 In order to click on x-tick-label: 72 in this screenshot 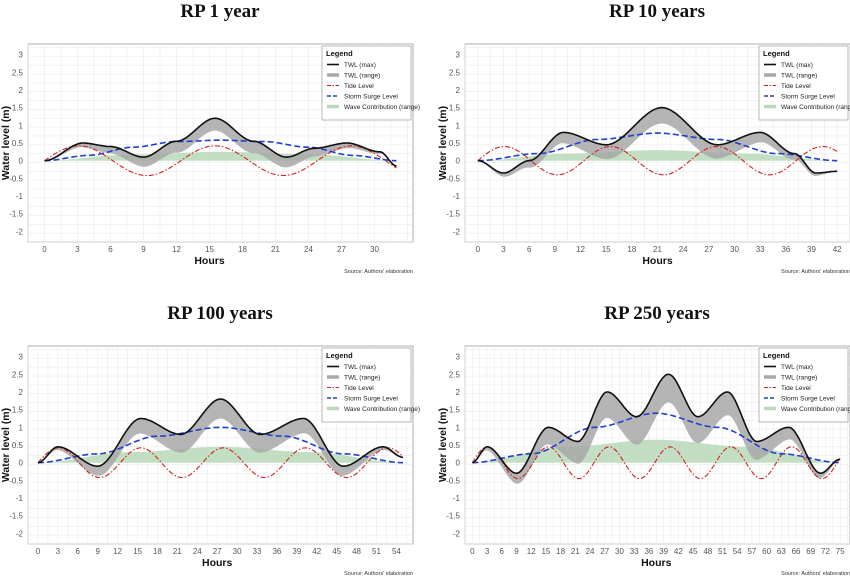, I will do `click(825, 551)`.